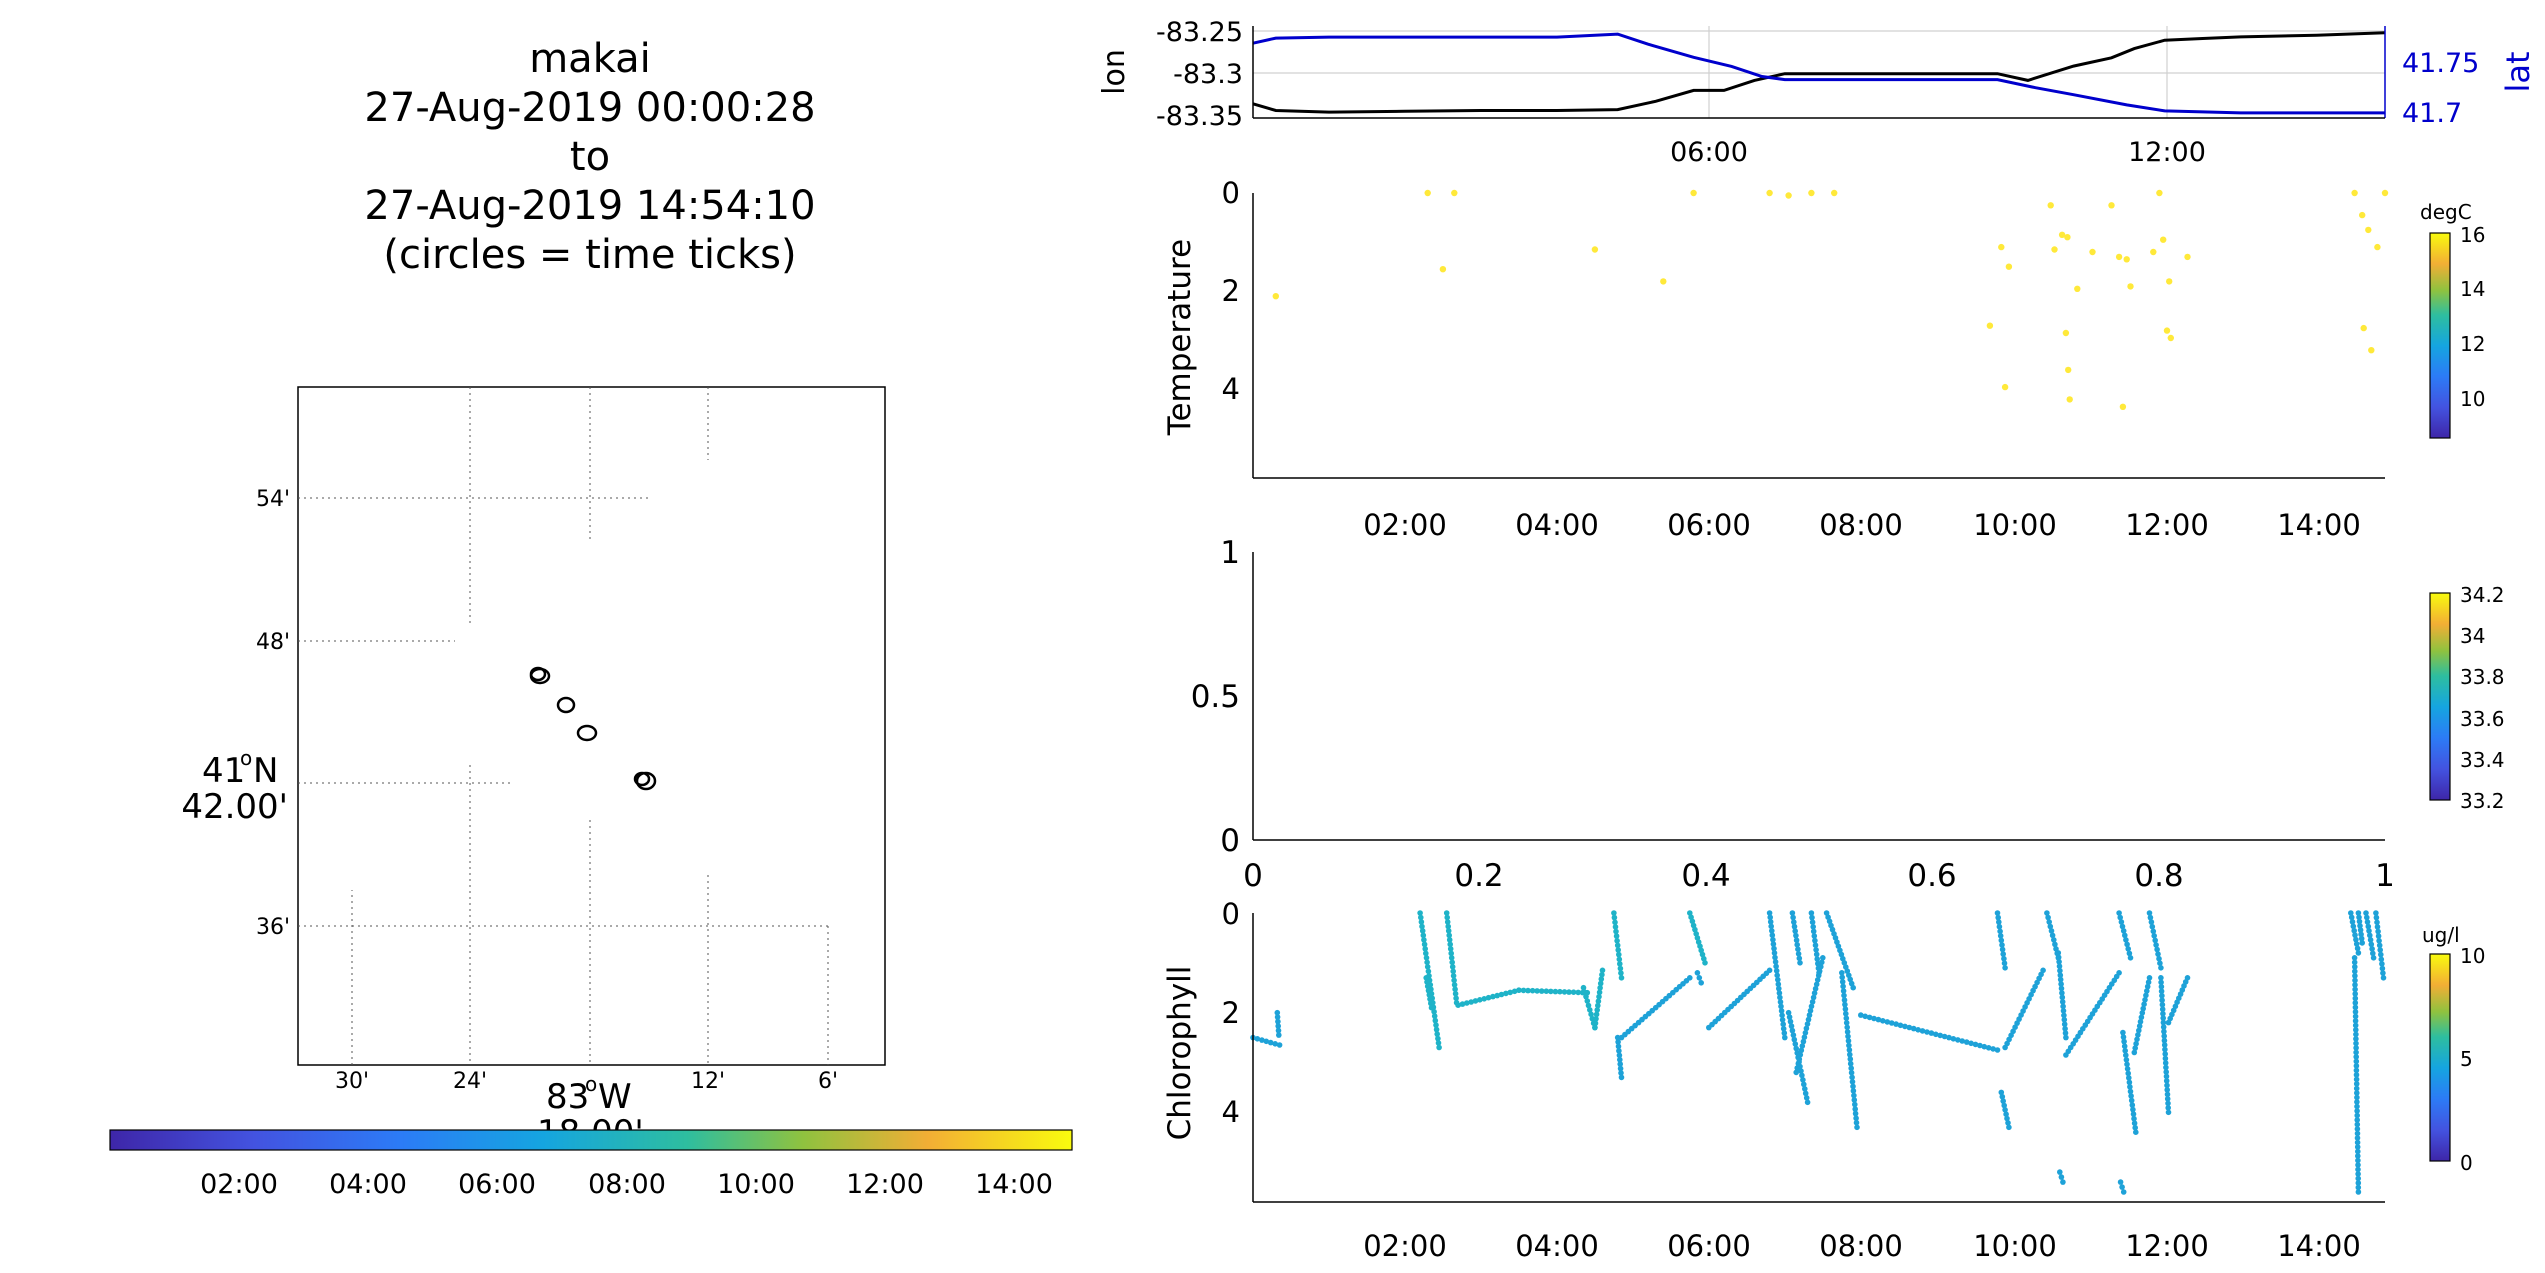 The height and width of the screenshot is (1273, 2545). What do you see at coordinates (273, 713) in the screenshot?
I see `map-lat-ticks: 54' 48' 36'` at bounding box center [273, 713].